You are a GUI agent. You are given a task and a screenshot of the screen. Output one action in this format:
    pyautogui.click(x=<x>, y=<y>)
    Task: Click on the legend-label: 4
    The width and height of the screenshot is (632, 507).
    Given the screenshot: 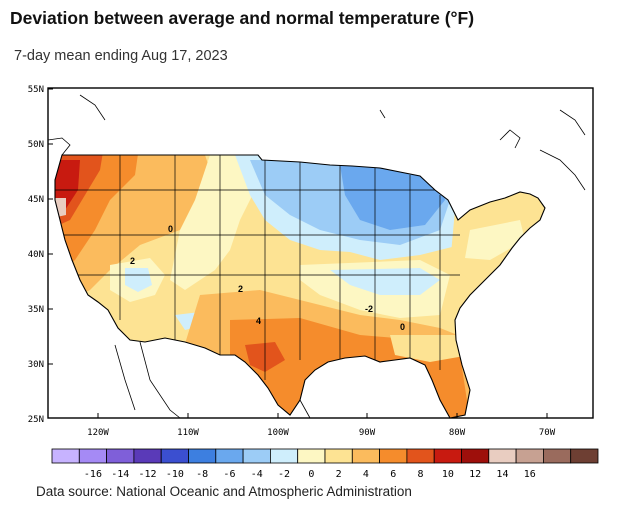 What is the action you would take?
    pyautogui.click(x=366, y=474)
    